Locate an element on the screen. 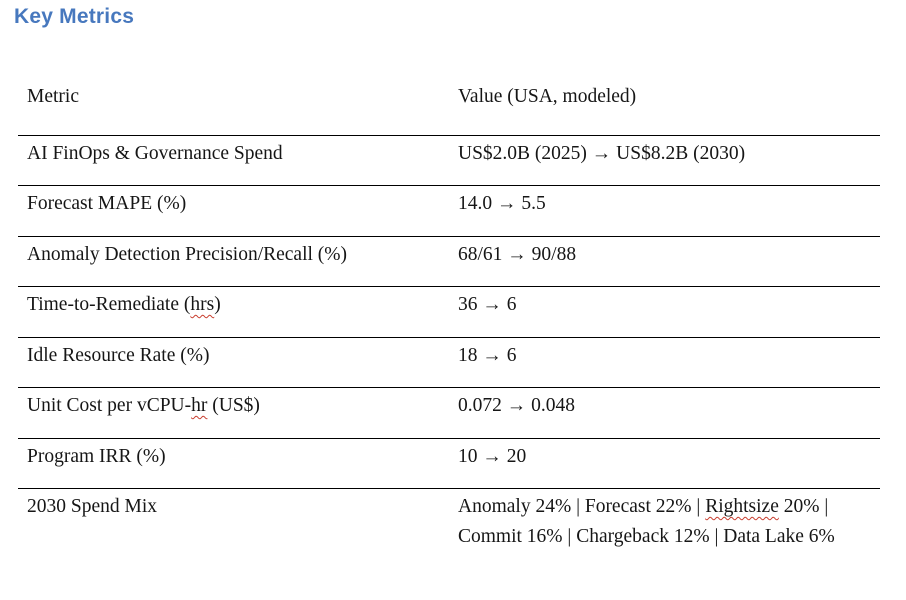 The width and height of the screenshot is (906, 600). header-cell-value: Value (USA, modeled) is located at coordinates (547, 96).